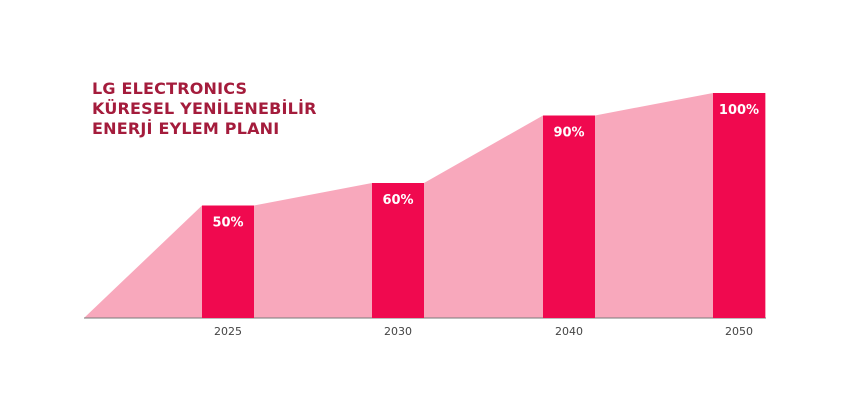 The height and width of the screenshot is (404, 850). I want to click on data-label-2030: 60%, so click(397, 200).